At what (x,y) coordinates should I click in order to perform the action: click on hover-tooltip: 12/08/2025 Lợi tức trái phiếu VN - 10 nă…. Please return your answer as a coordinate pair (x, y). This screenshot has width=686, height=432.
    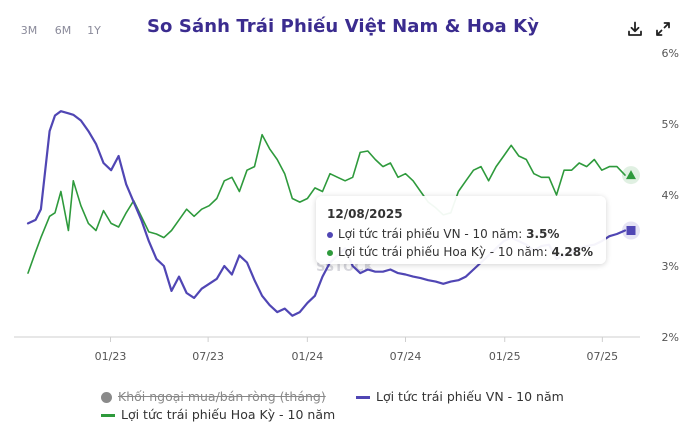
    Looking at the image, I should click on (461, 230).